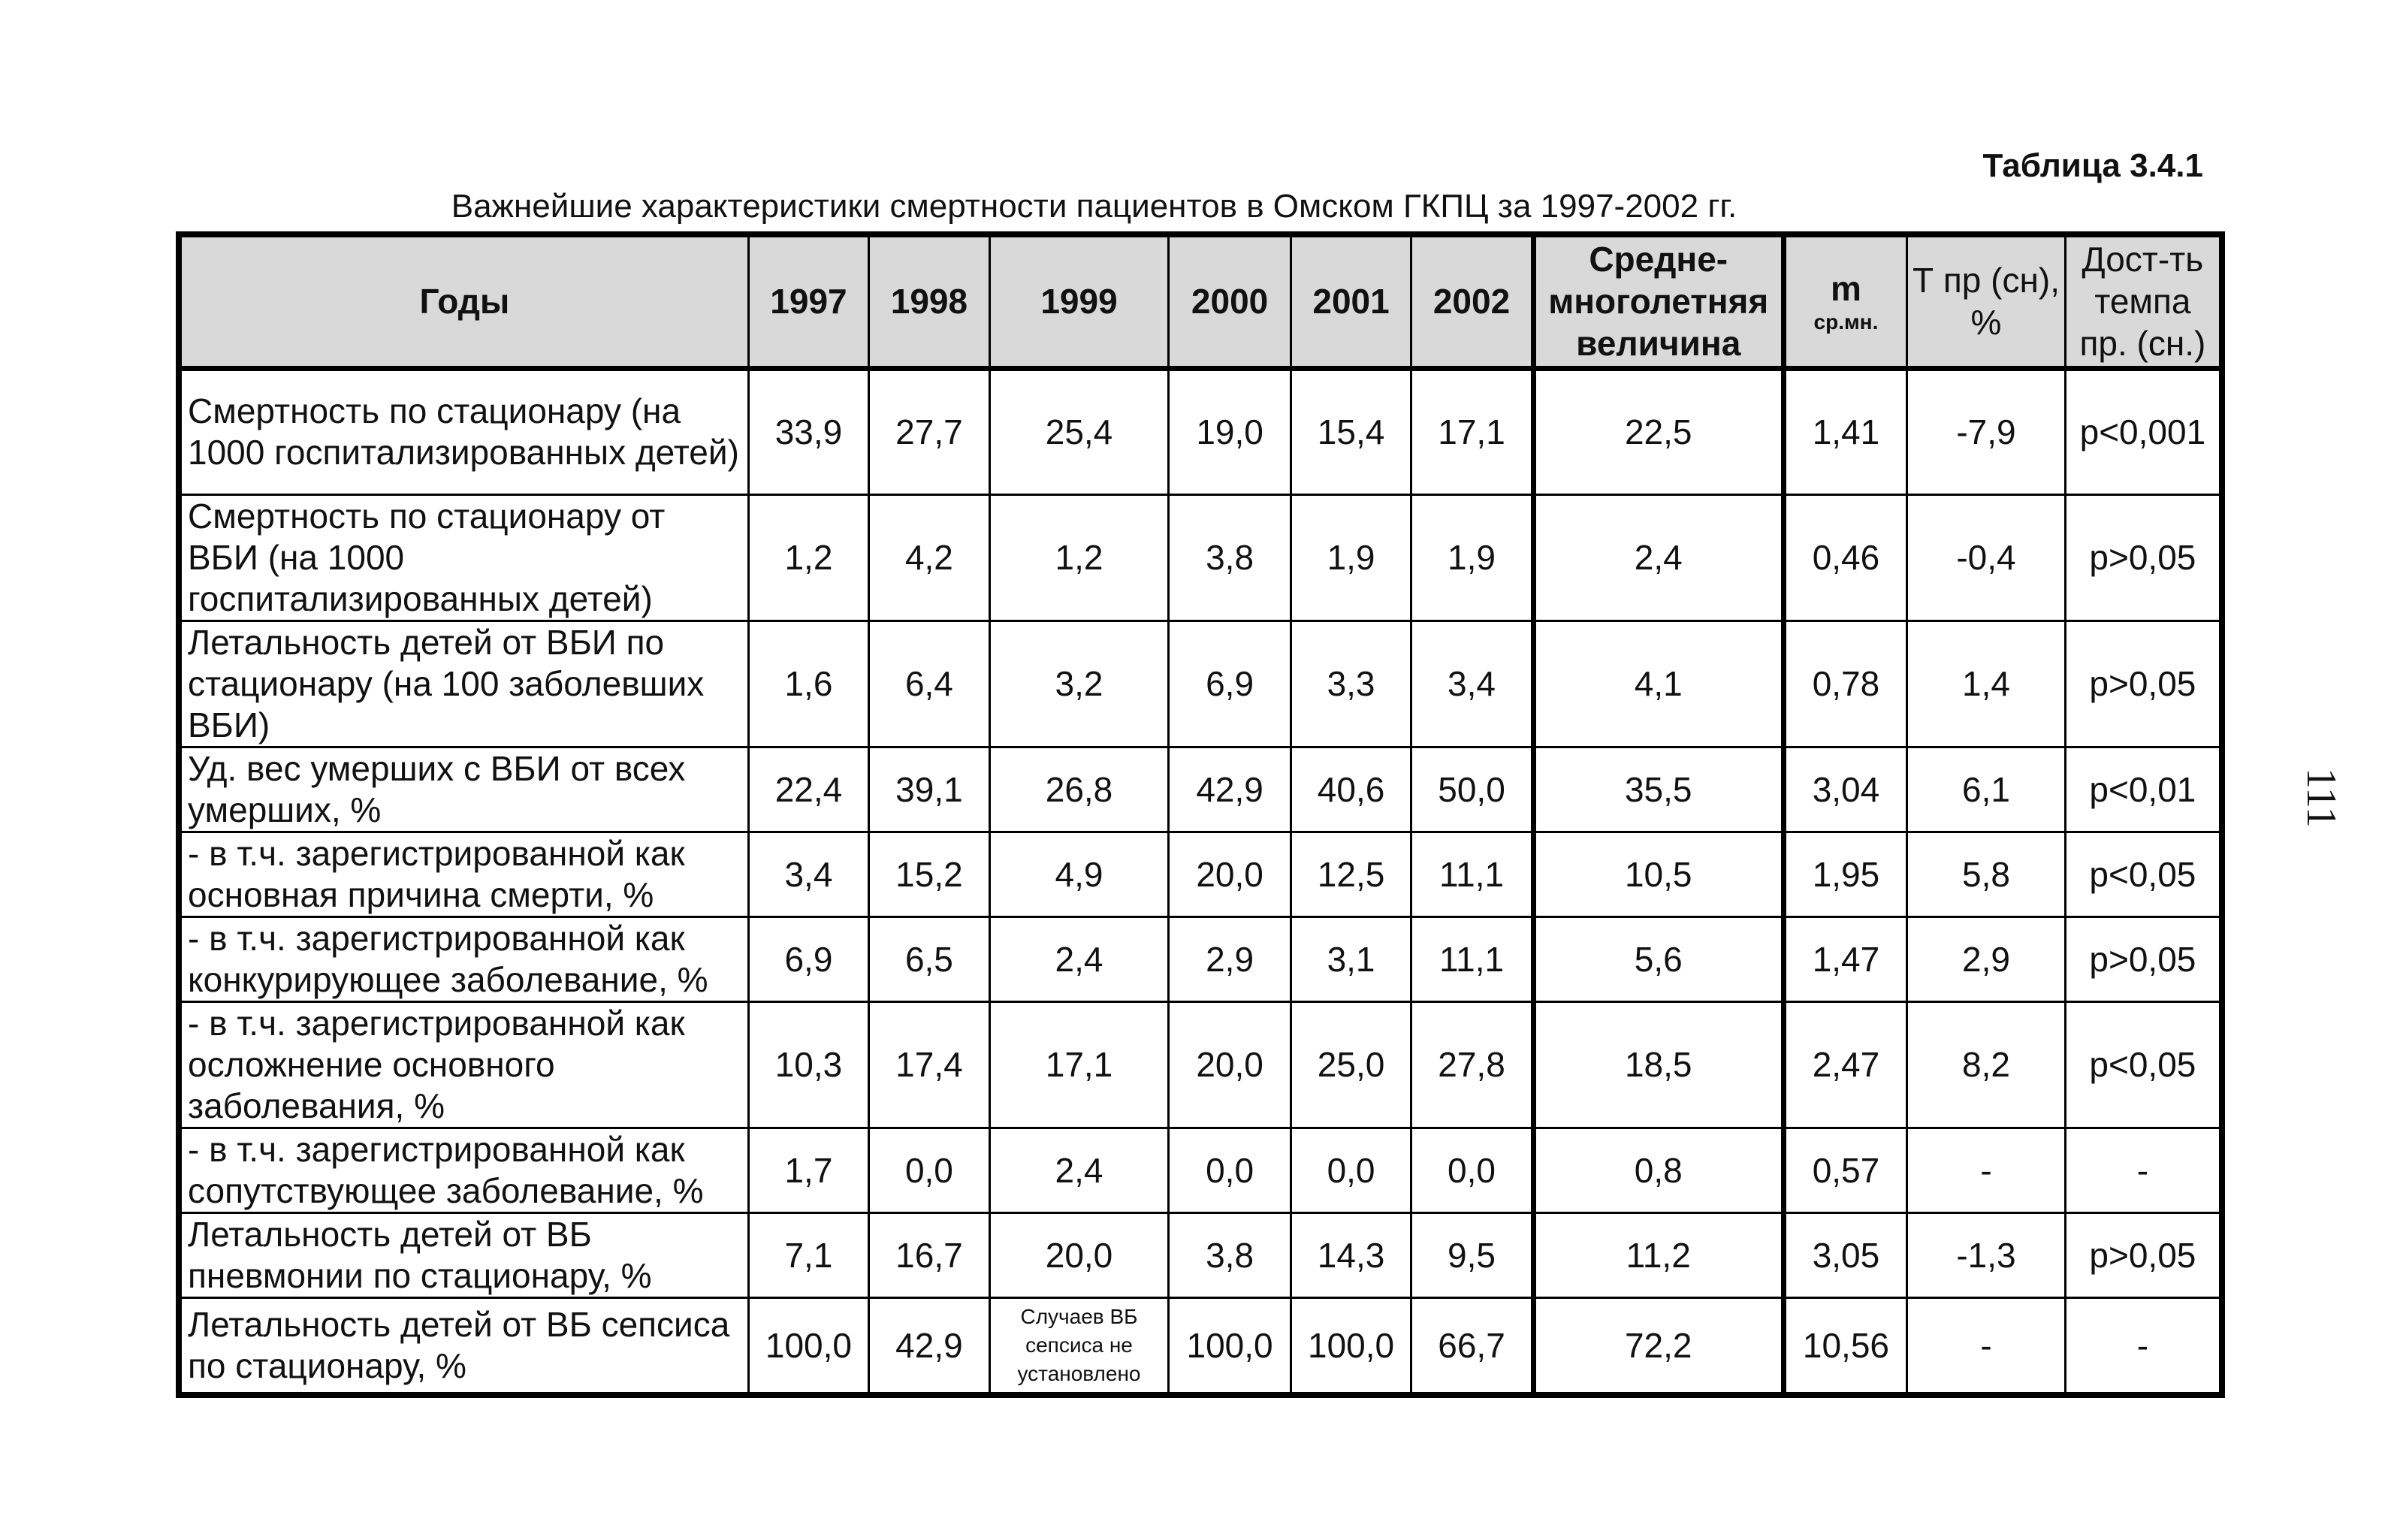 This screenshot has height=1540, width=2391. Describe the element at coordinates (1079, 1064) in the screenshot. I see `cell-y1999: 17,1` at that location.